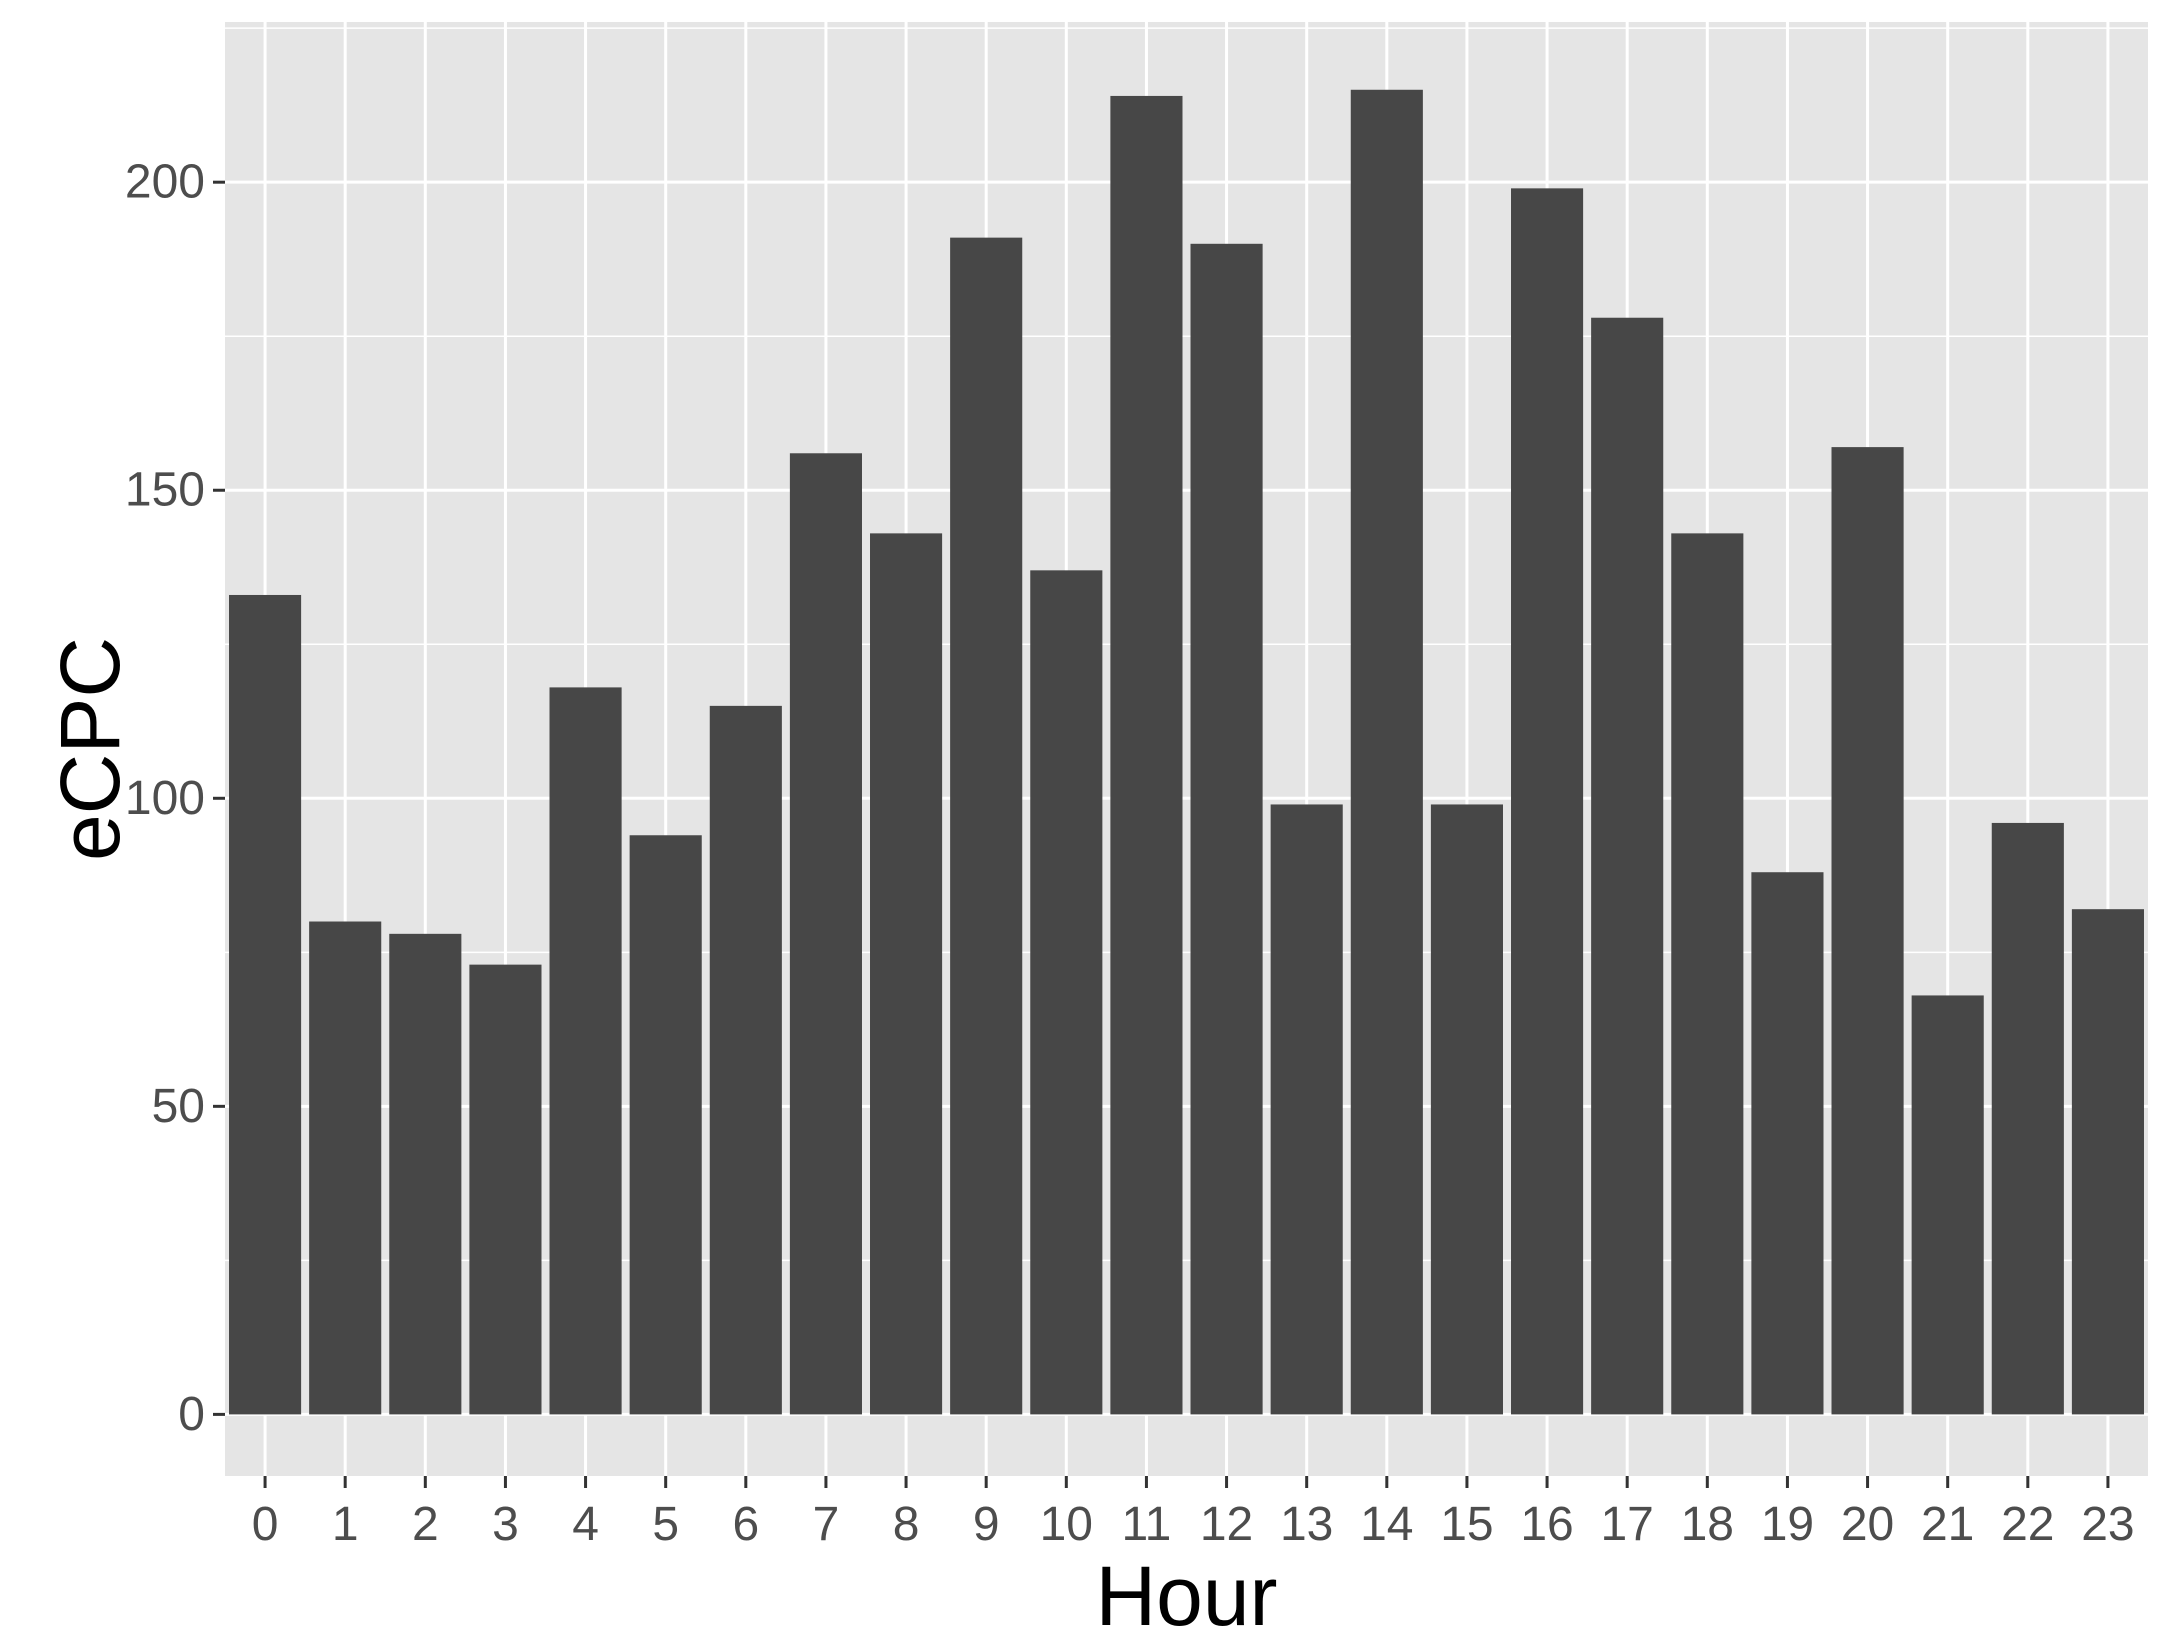 This screenshot has width=2158, height=1641. I want to click on x-tick-label: 9, so click(986, 1524).